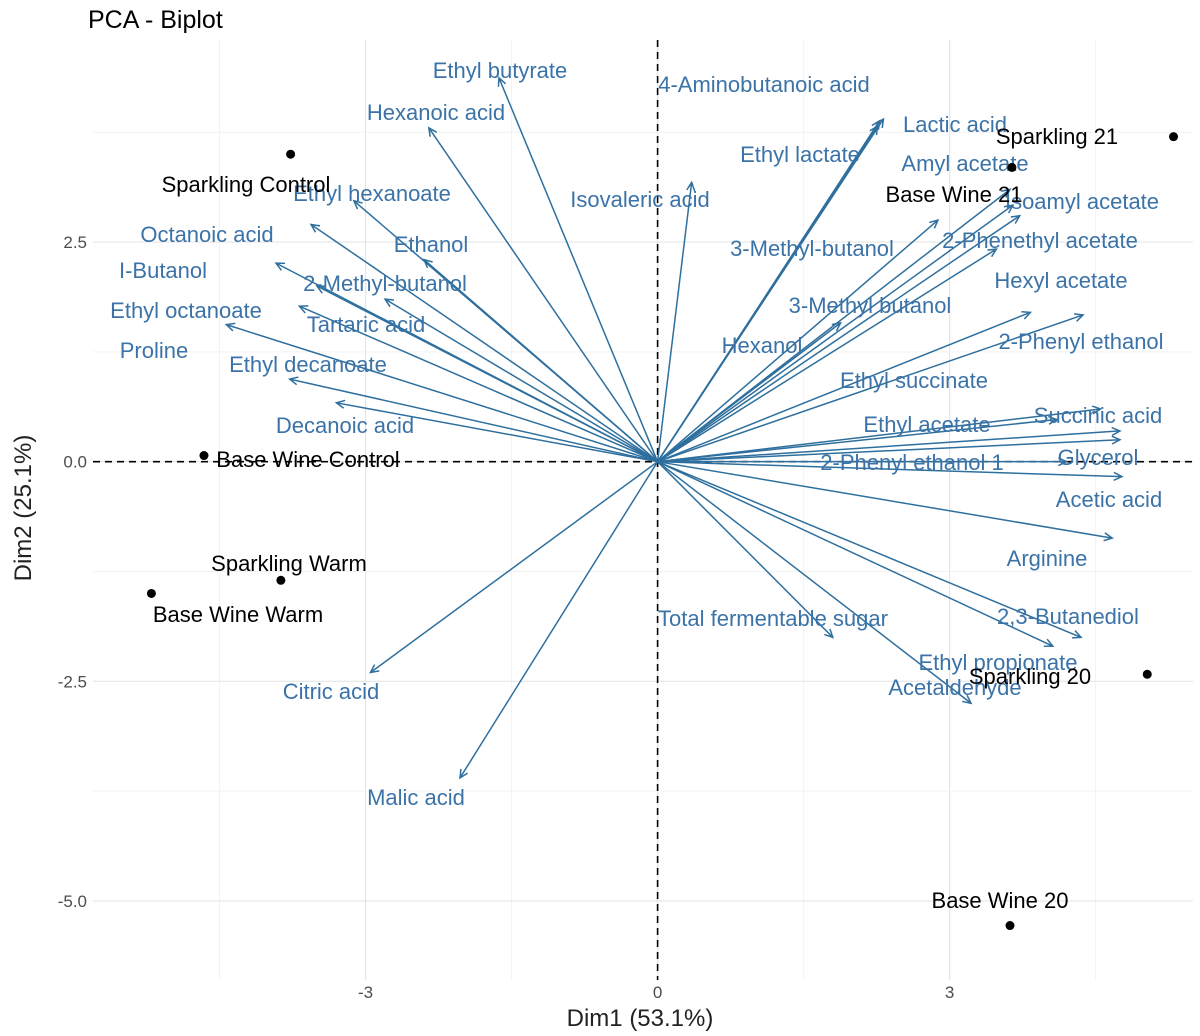  I want to click on variable-label: Total fermentable sugar, so click(773, 618).